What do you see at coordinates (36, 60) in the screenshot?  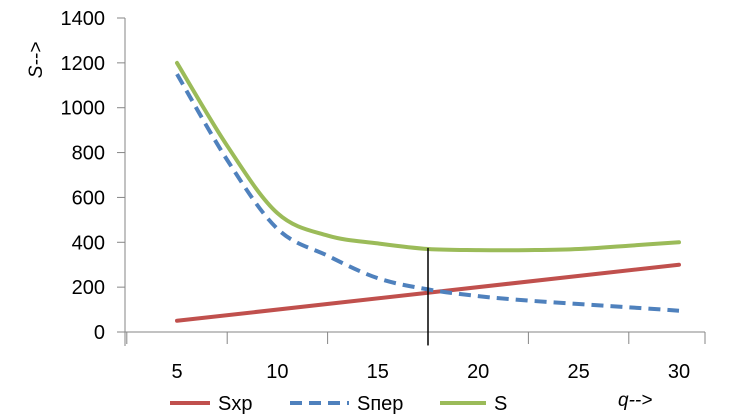 I see `y-axis-title: S-->` at bounding box center [36, 60].